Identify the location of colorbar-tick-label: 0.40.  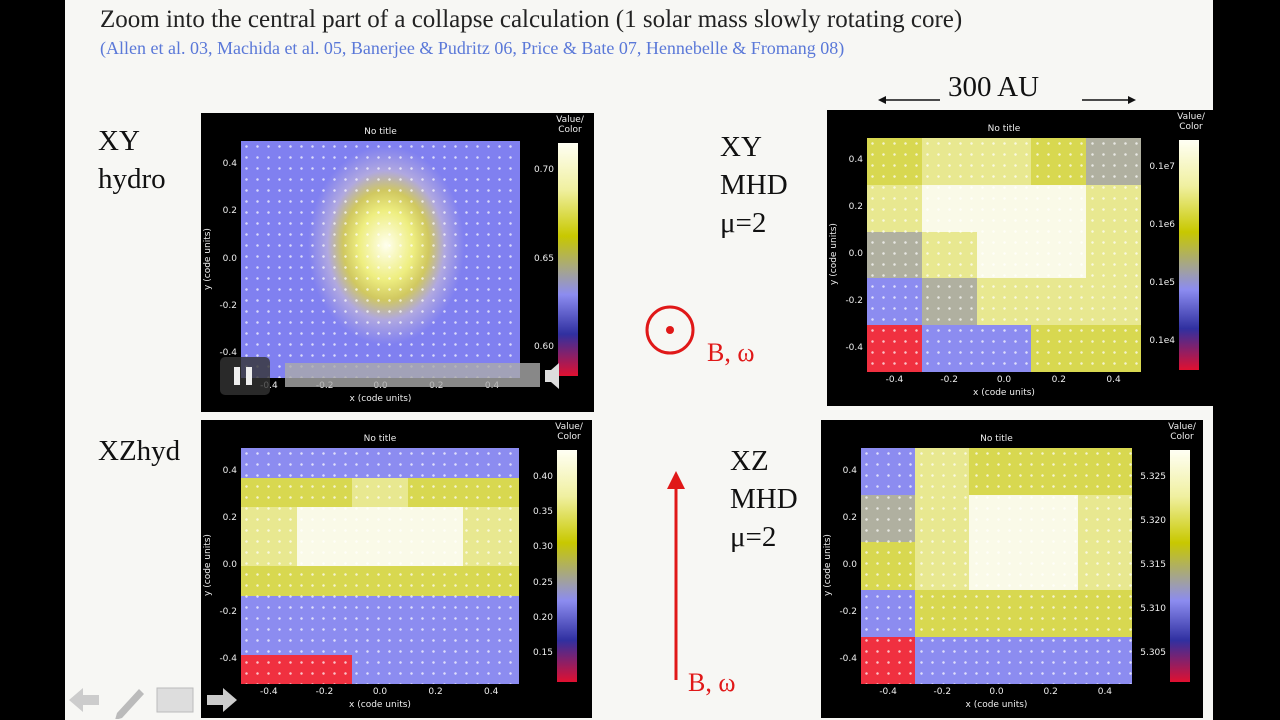
(542, 477).